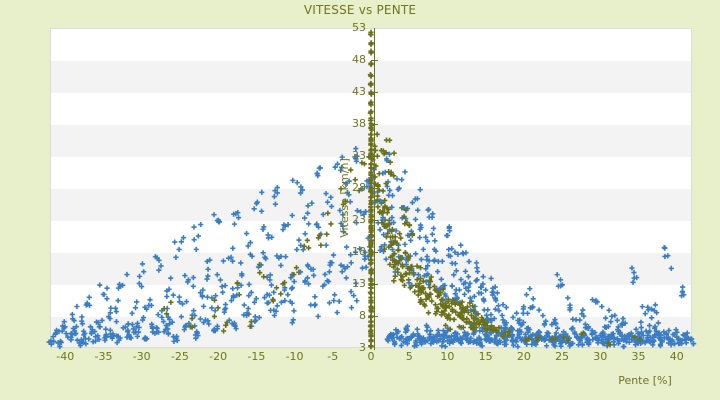  What do you see at coordinates (371, 356) in the screenshot?
I see `x-tick-label: 0` at bounding box center [371, 356].